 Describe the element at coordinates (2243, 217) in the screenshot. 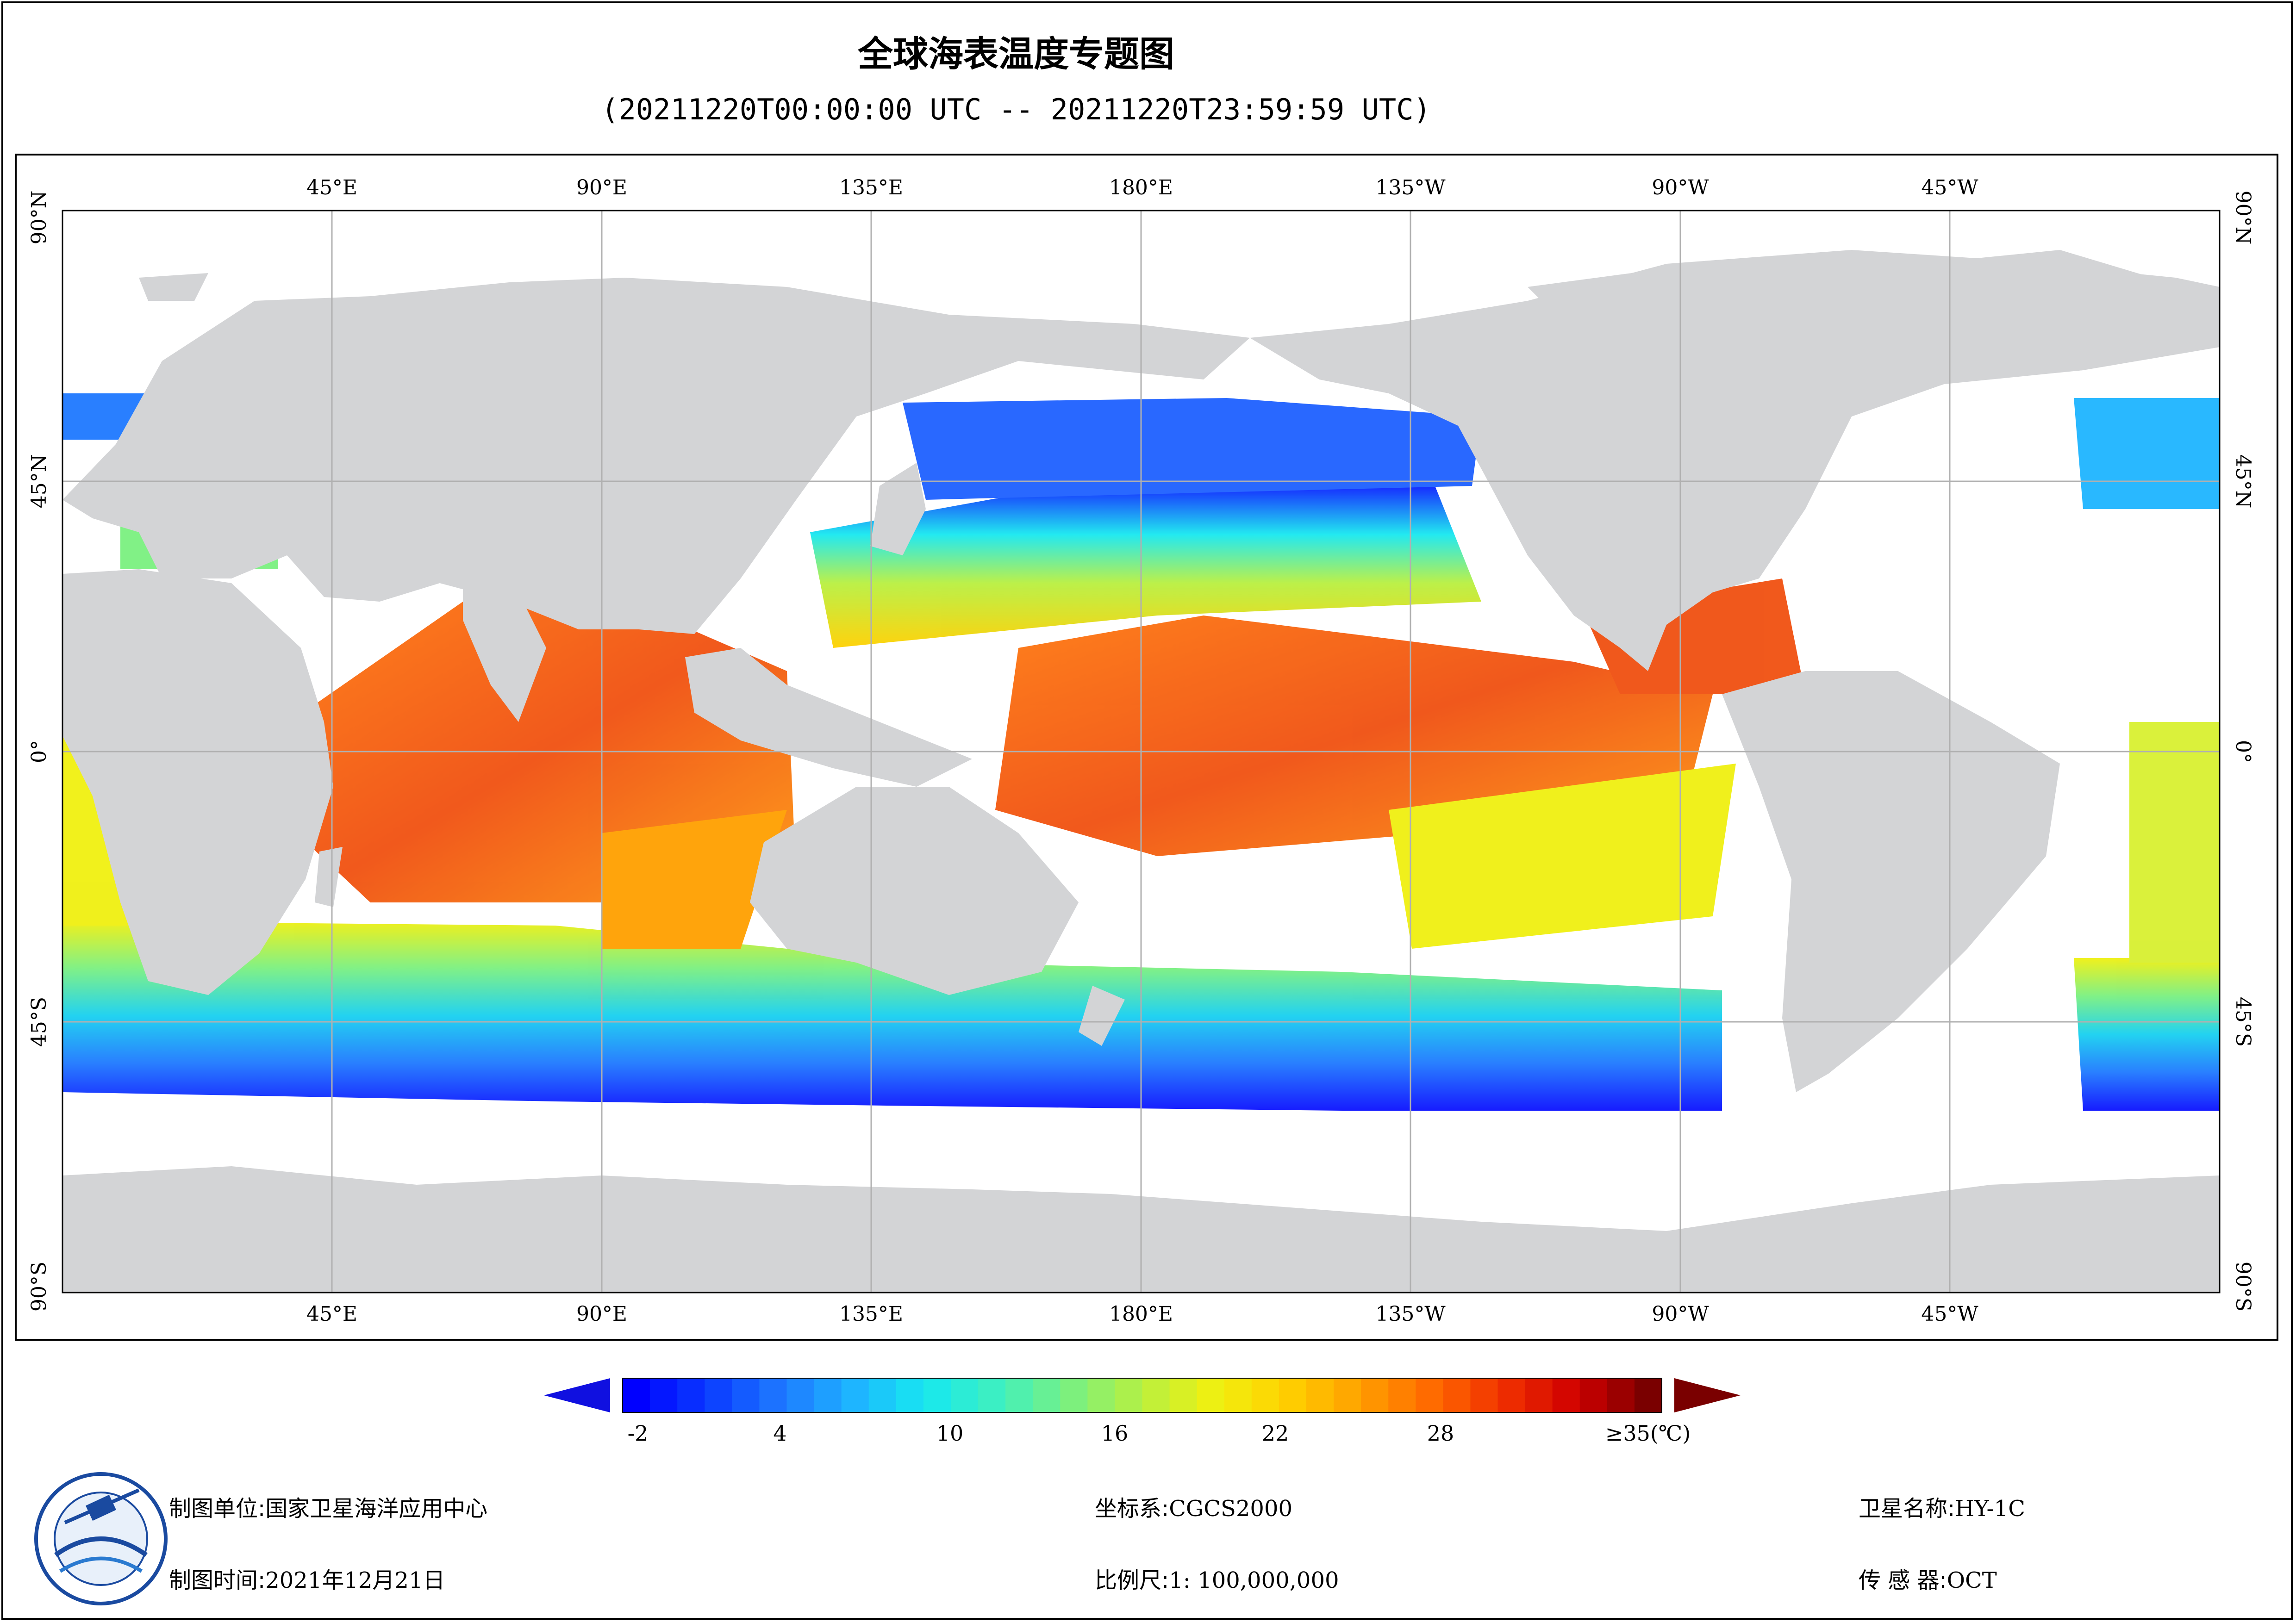

I see `lat-label-right: 90°N` at that location.